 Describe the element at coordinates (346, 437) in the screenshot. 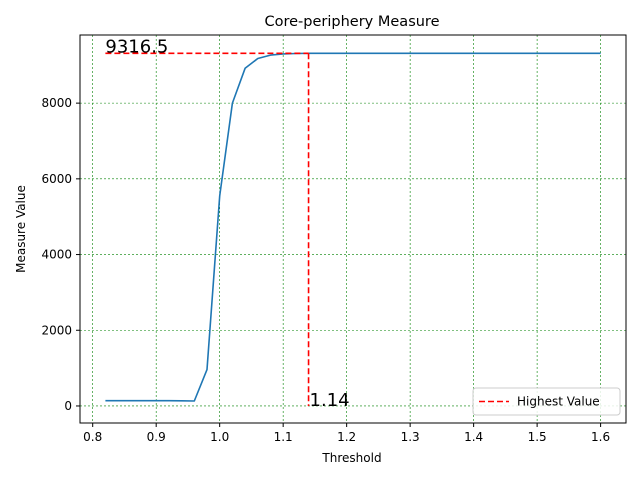

I see `x-tick-label: 1.2` at that location.